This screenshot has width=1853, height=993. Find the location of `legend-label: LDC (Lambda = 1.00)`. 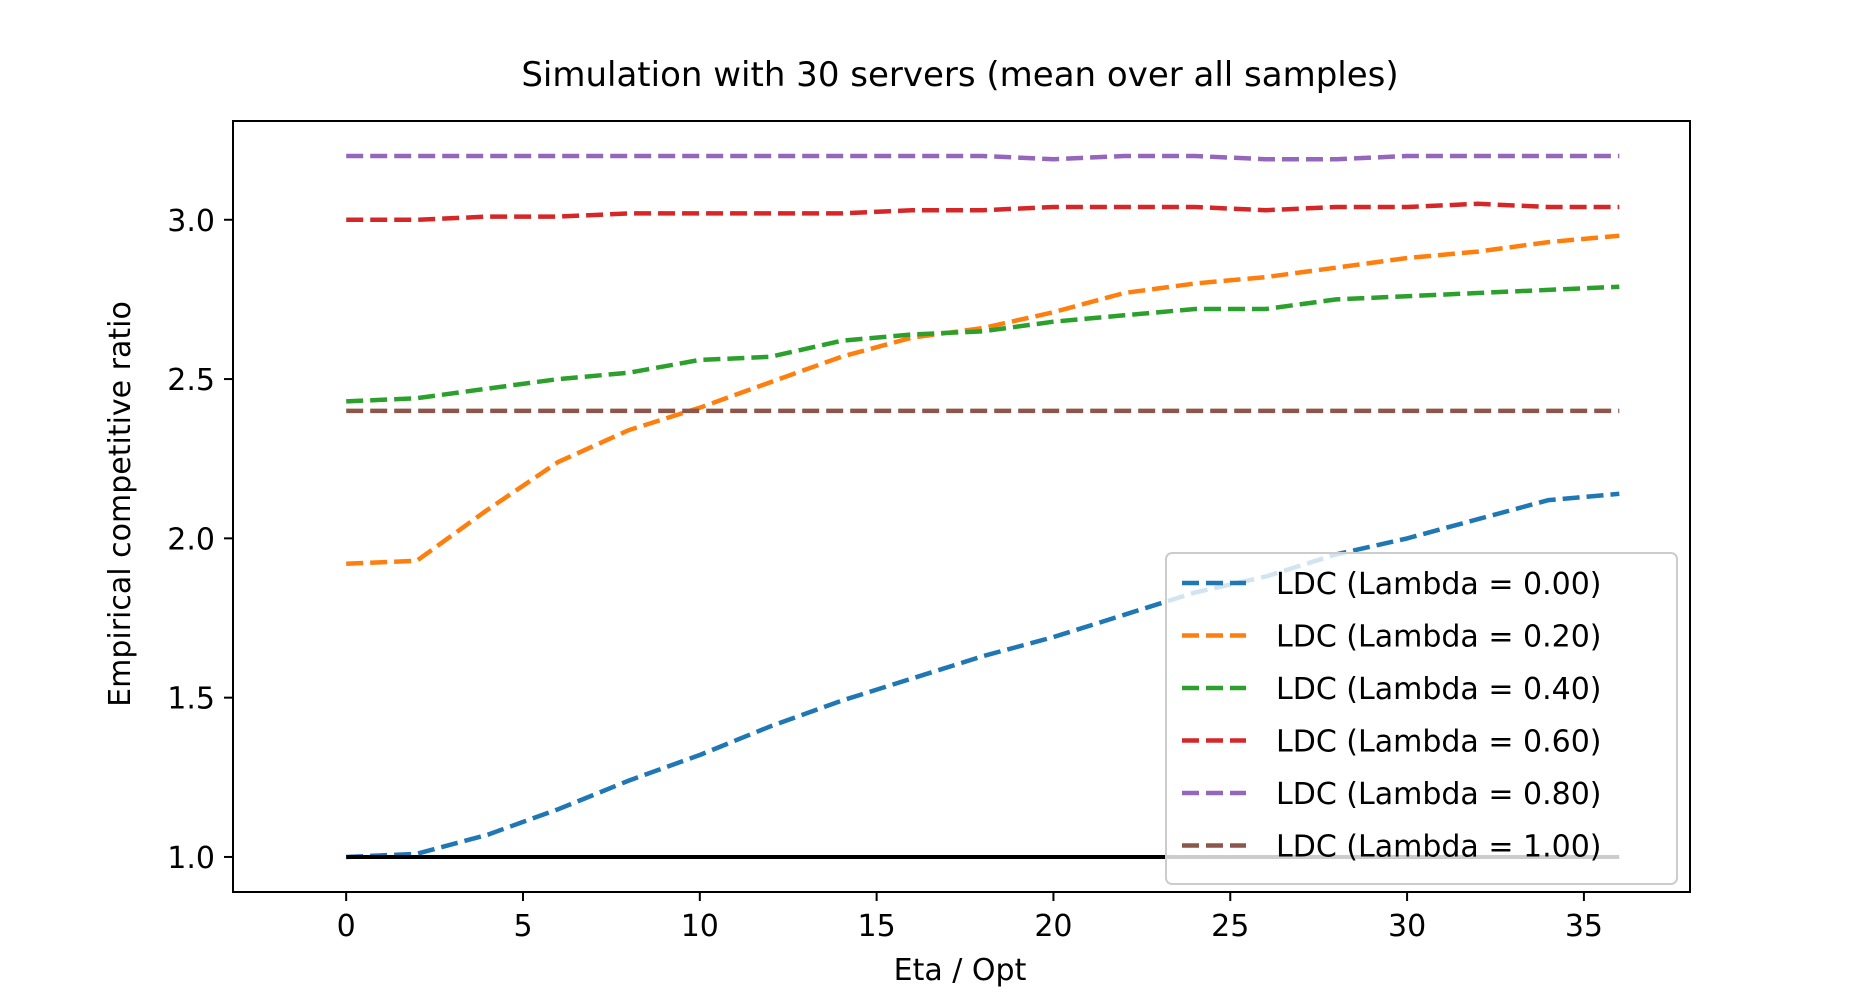

legend-label: LDC (Lambda = 1.00) is located at coordinates (1439, 847).